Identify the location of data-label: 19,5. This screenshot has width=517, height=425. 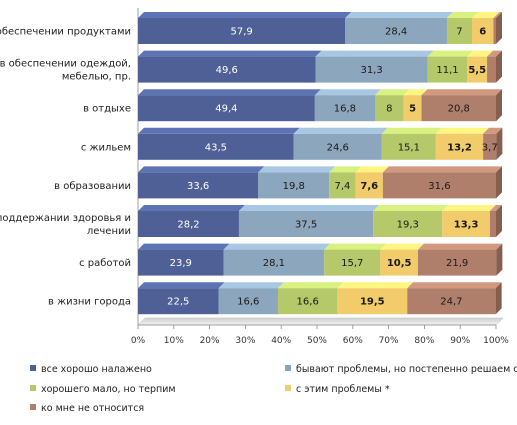
(372, 302).